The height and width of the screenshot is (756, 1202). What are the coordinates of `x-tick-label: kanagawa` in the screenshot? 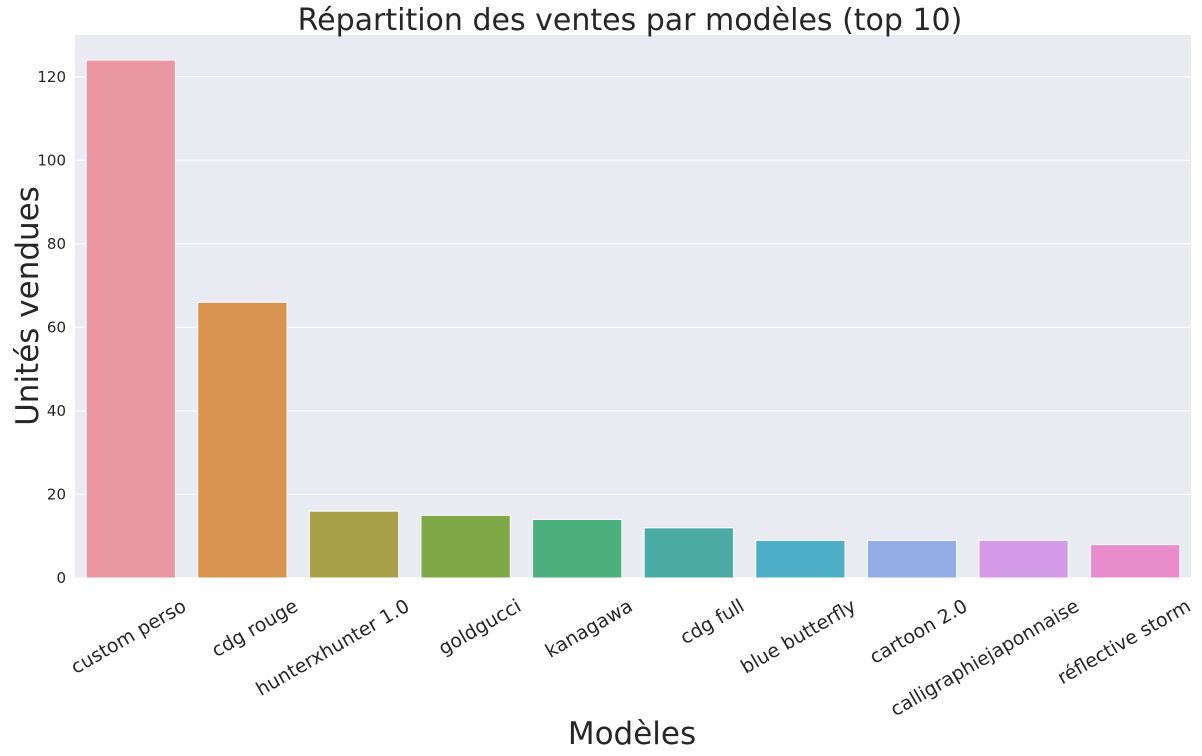 It's located at (589, 628).